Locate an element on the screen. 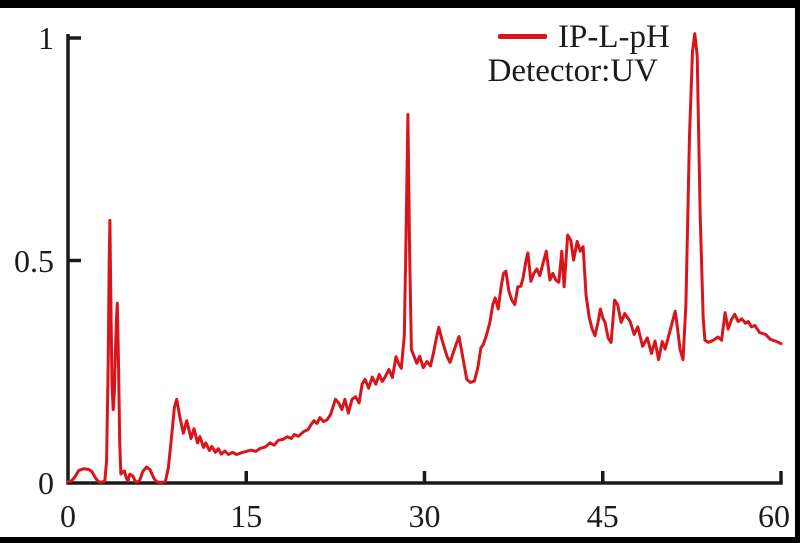 This screenshot has width=800, height=543. detector-annotation: Detector:UV is located at coordinates (572, 71).